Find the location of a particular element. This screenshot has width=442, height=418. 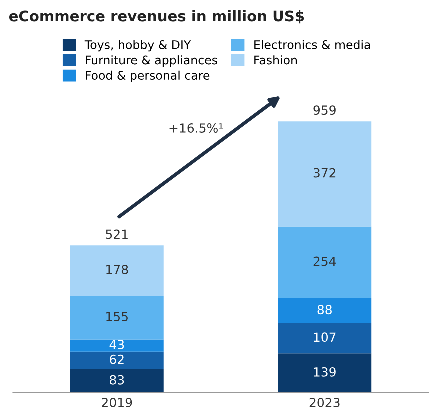

data-label: 139 is located at coordinates (325, 372).